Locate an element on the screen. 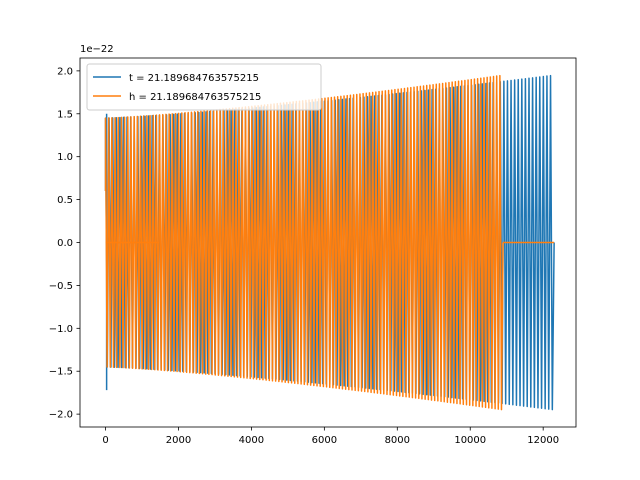 The width and height of the screenshot is (640, 480). y-tick-label: 1.0 is located at coordinates (65, 157).